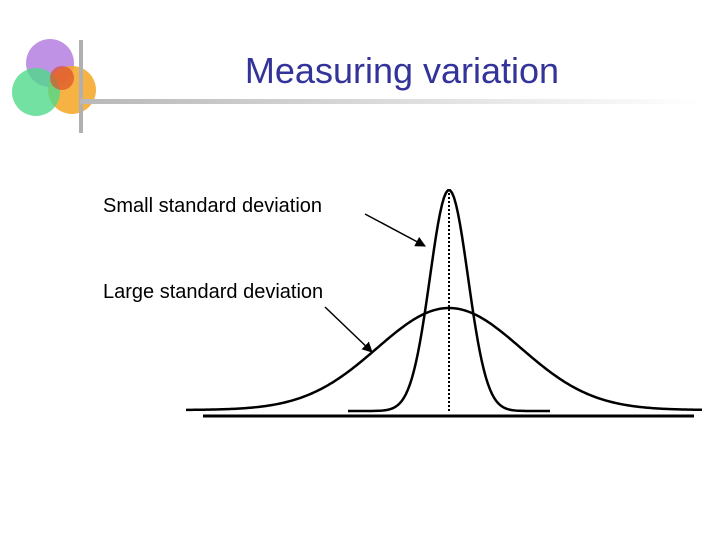 Image resolution: width=720 pixels, height=540 pixels. I want to click on wide-curve, so click(444, 359).